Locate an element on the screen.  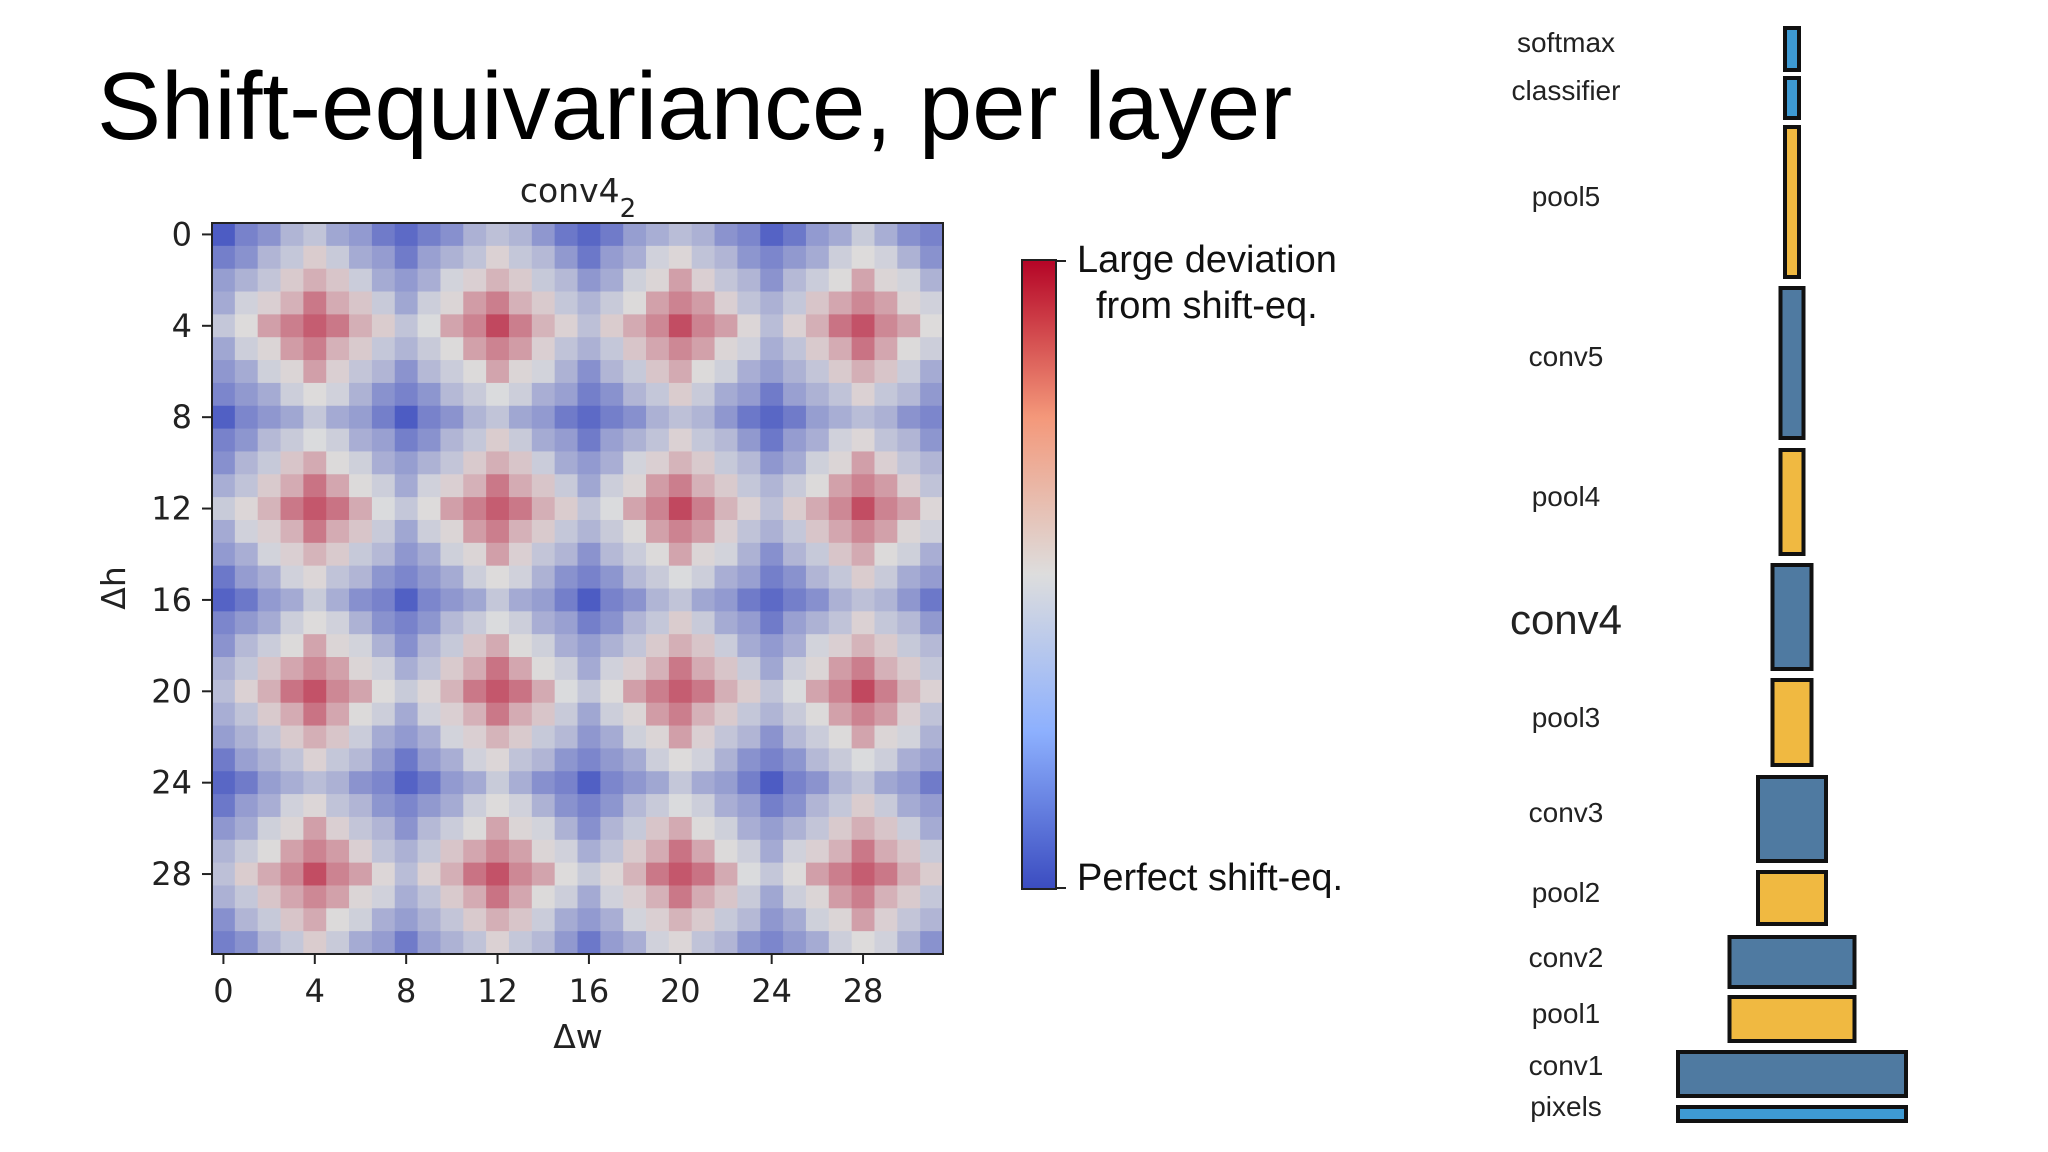
layer-block-pool3 is located at coordinates (1792, 722).